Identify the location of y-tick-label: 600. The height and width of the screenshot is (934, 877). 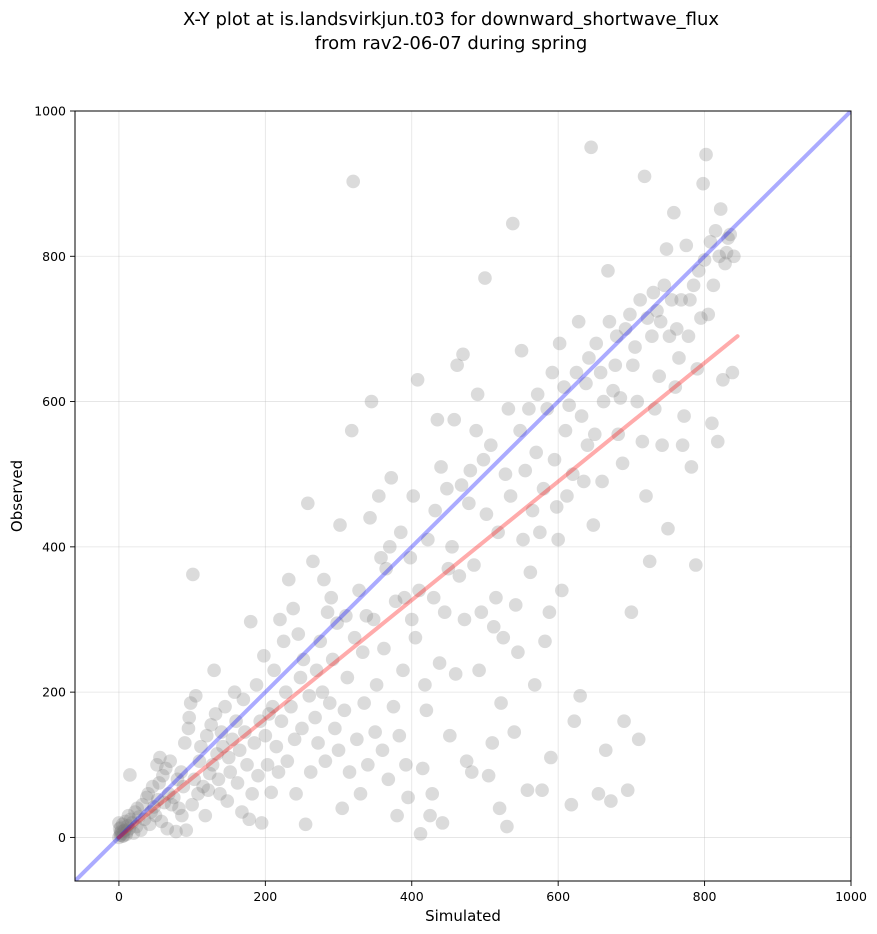
(54, 401).